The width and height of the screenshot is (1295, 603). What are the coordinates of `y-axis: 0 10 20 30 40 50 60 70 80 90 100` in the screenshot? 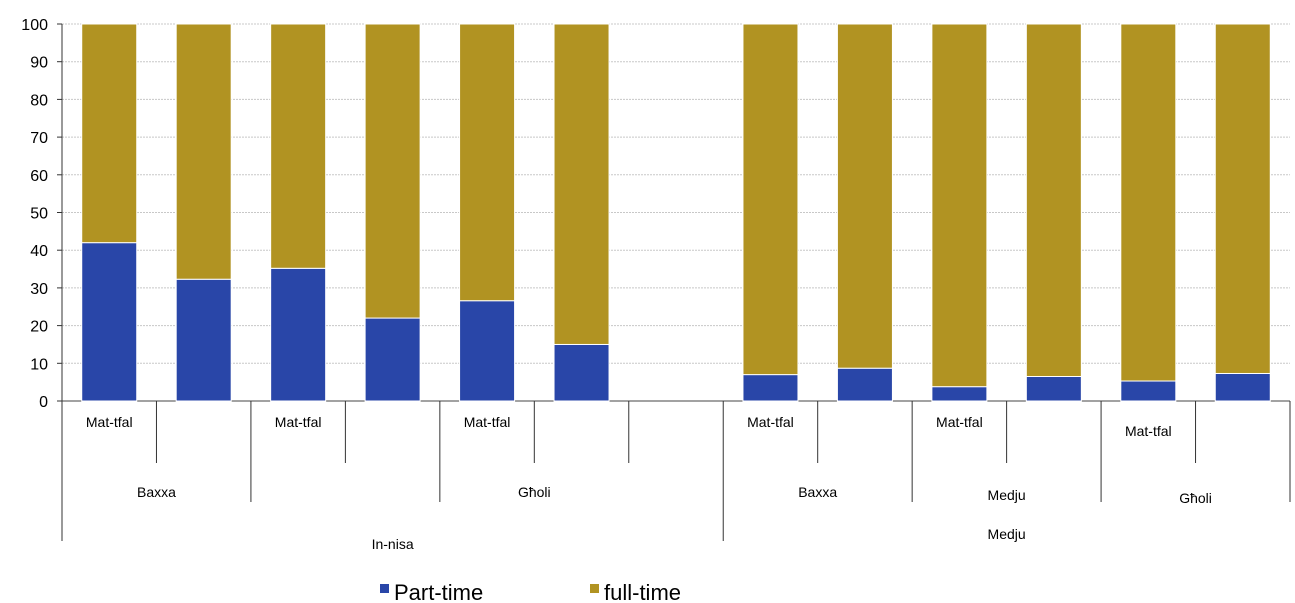 It's located at (42, 214).